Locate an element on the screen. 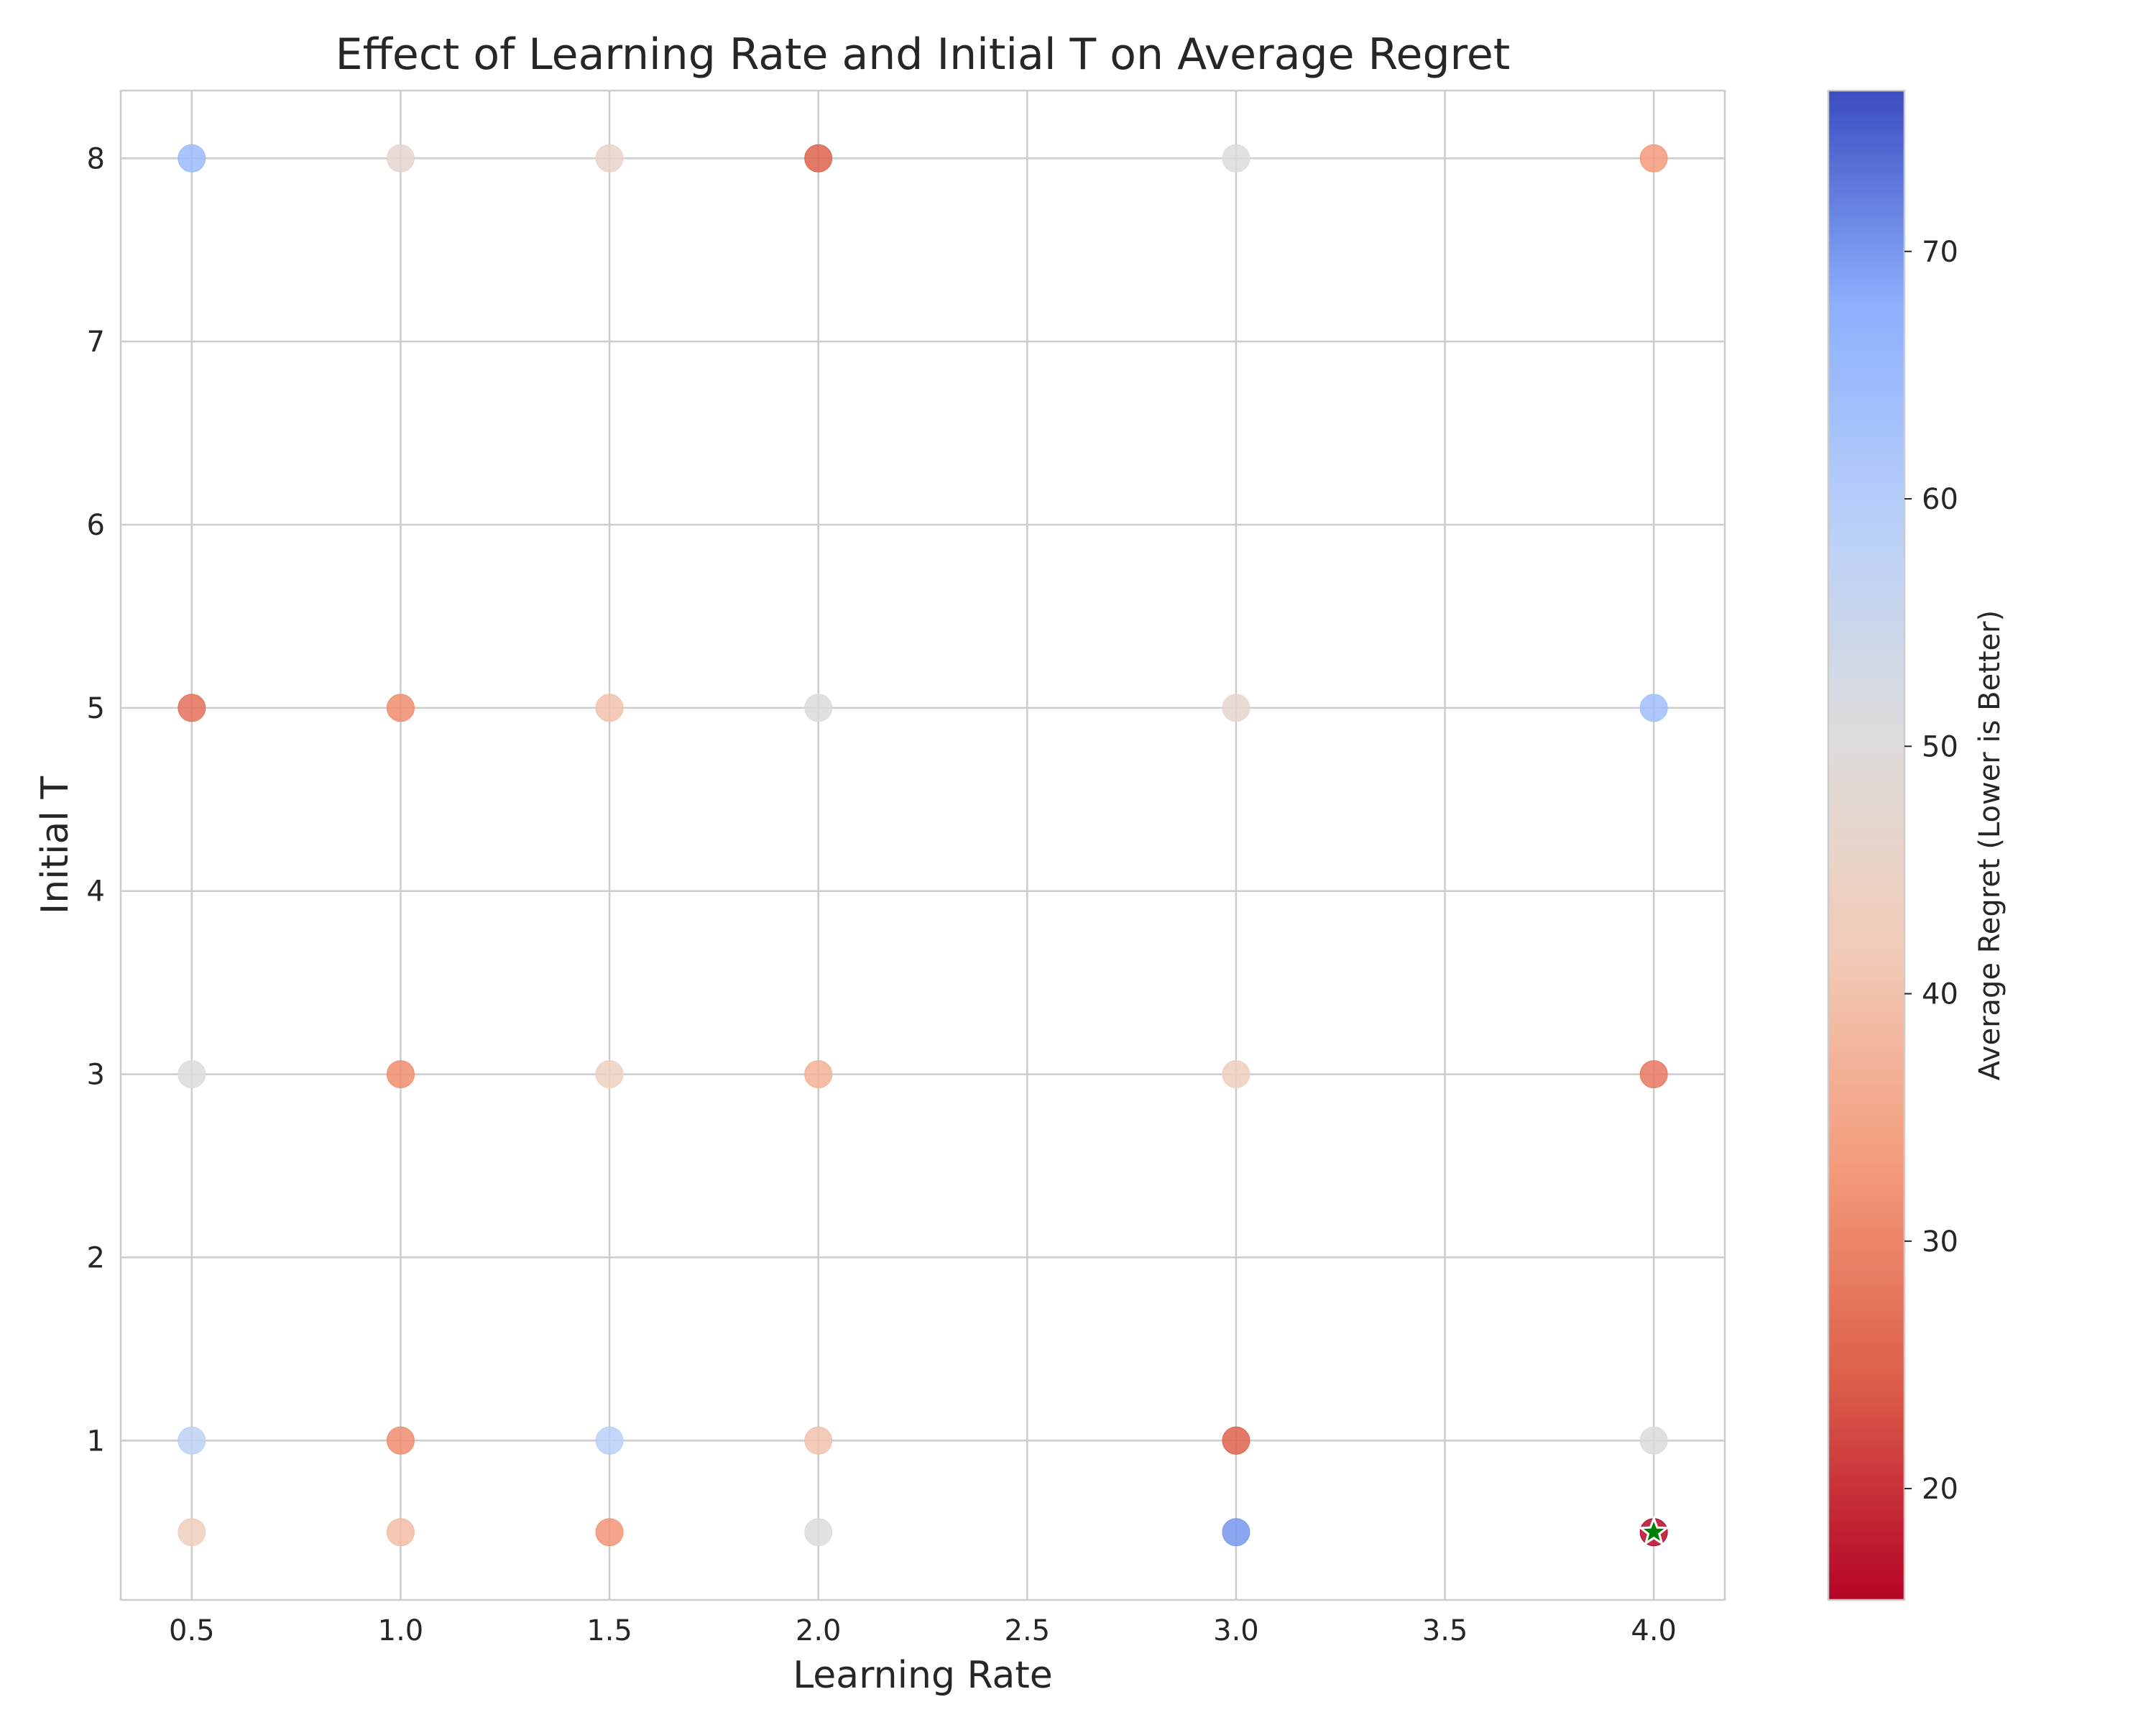 The image size is (2156, 1725). colorbar-label: Average Regret (Lower is Better) is located at coordinates (1990, 845).